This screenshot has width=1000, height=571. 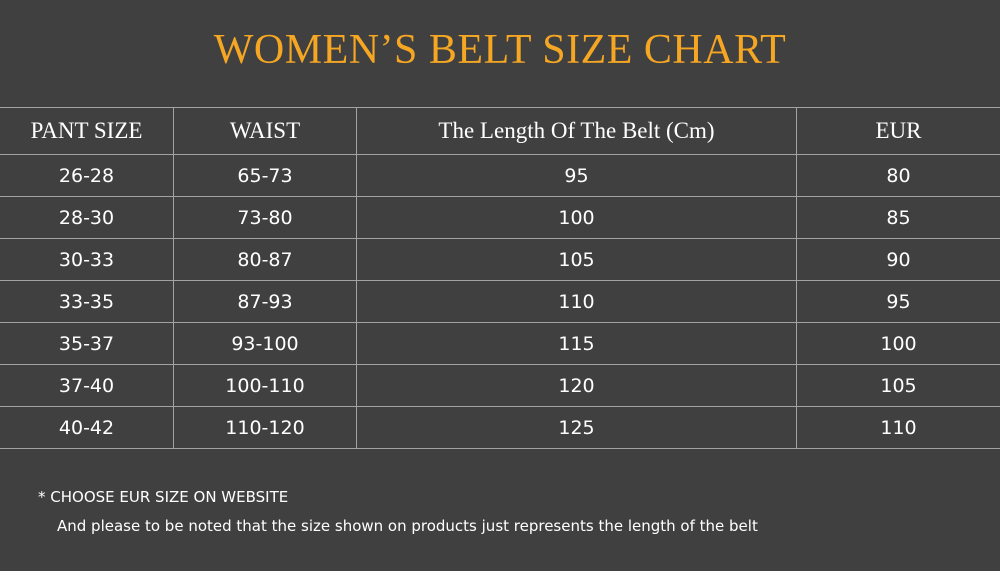 I want to click on table-row: 26-28 65-73 95 80, so click(x=500, y=175).